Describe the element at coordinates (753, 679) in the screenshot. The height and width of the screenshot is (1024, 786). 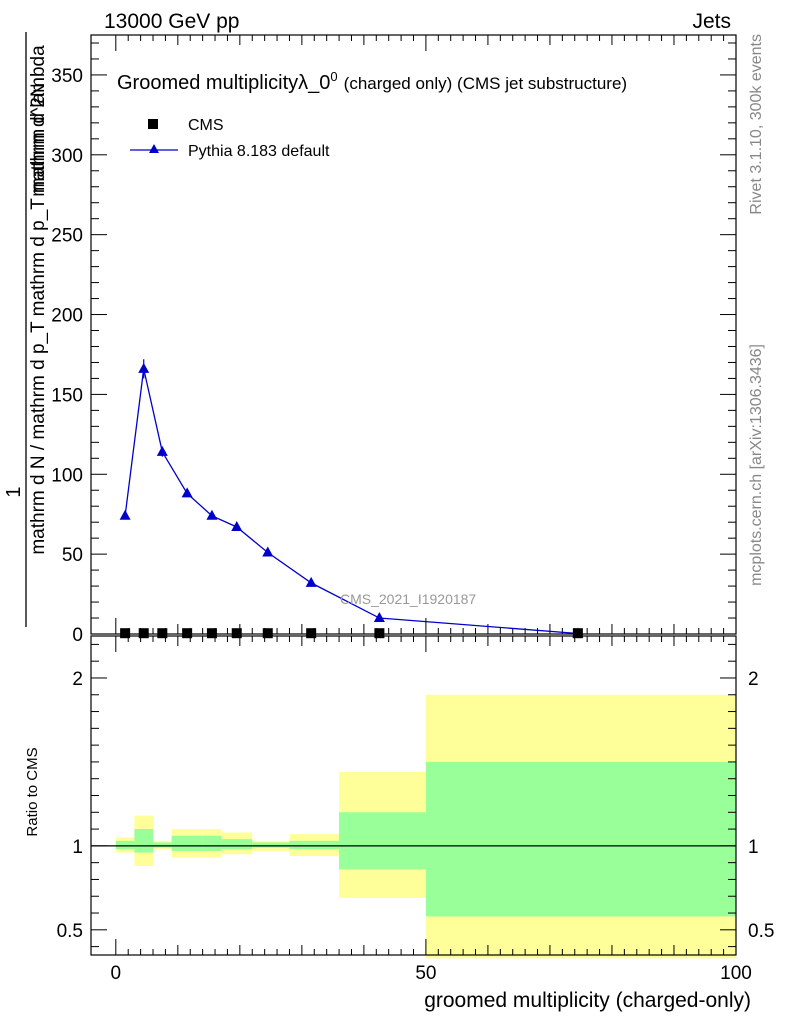
I see `ratio-ytick-label-right: 2` at that location.